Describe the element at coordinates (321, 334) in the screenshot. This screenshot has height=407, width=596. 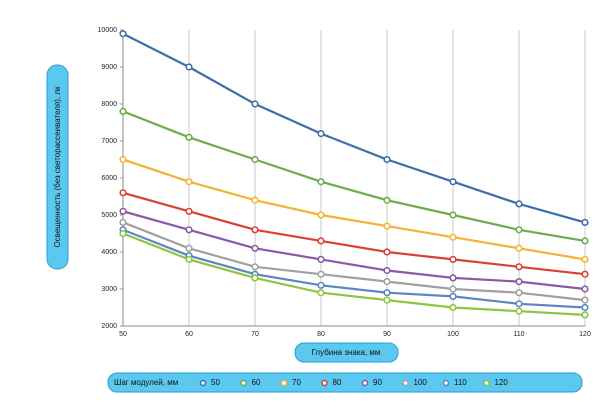
I see `x-tick-label: 80` at that location.